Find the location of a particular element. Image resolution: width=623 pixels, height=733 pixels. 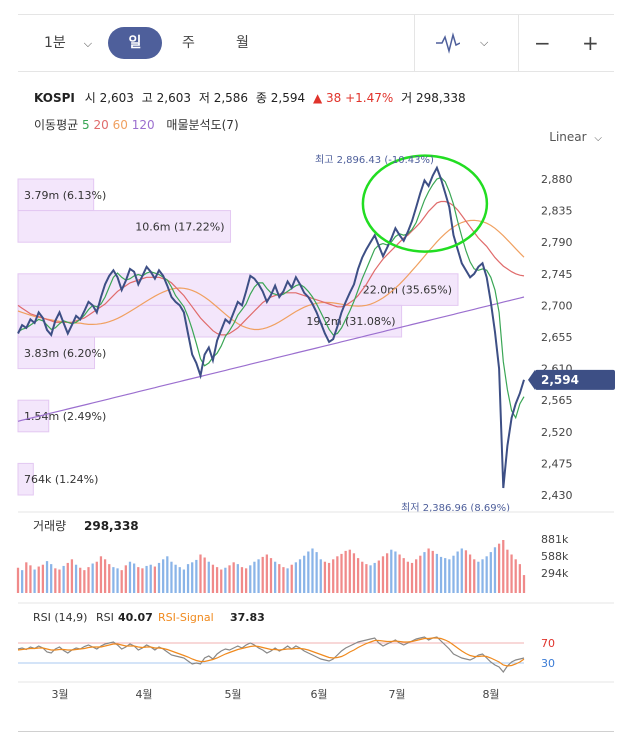

volume-profile-label: 19.2m (31.08%) is located at coordinates (350, 321).